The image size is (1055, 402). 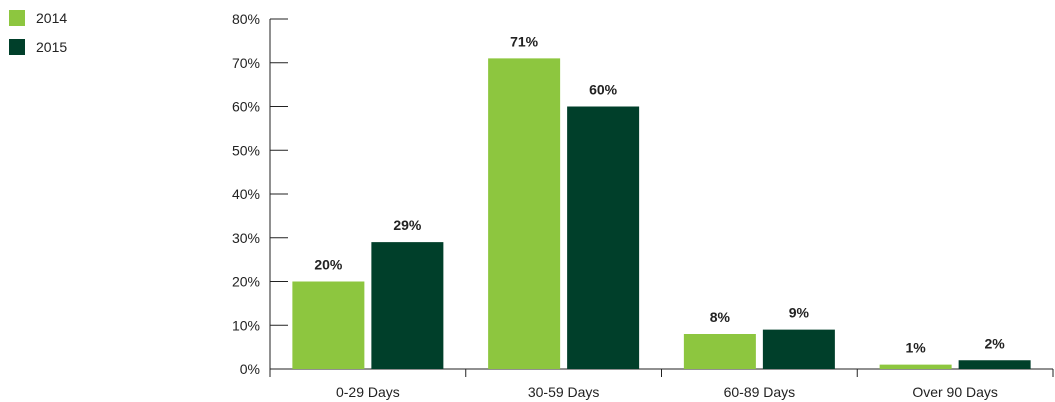 What do you see at coordinates (799, 313) in the screenshot?
I see `data-label: 9%` at bounding box center [799, 313].